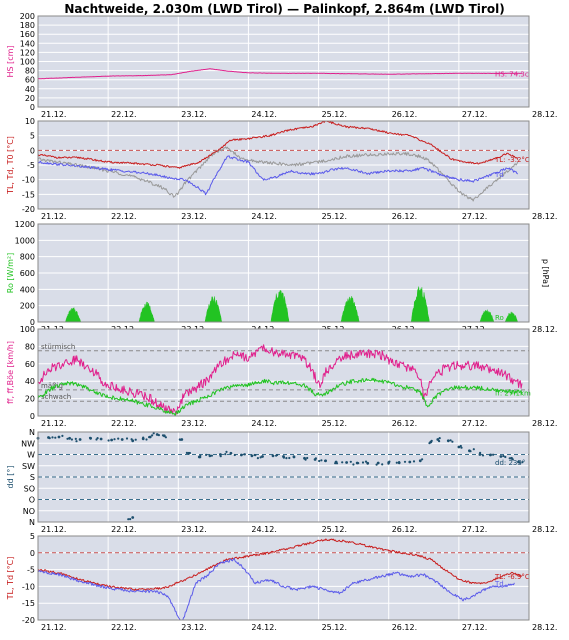 The width and height of the screenshot is (569, 640). I want to click on y-axis-label-right: p [hPa], so click(545, 273).